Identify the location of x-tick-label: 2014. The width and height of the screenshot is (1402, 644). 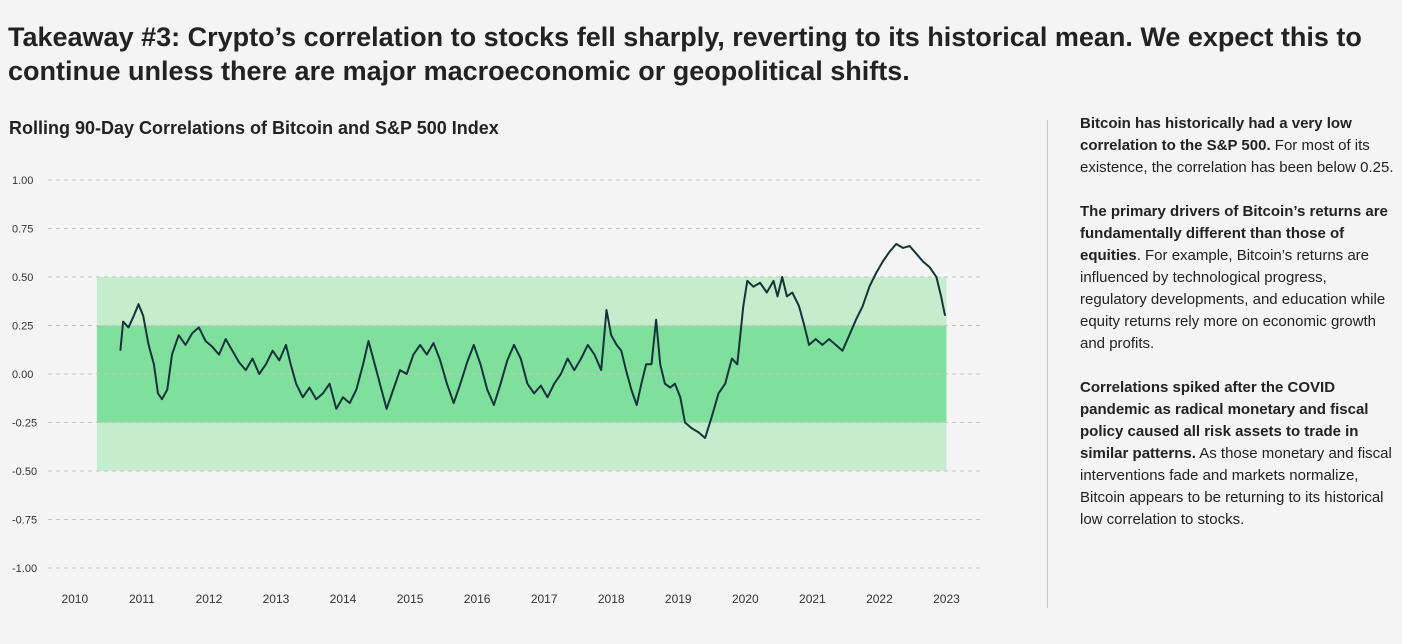
(343, 599).